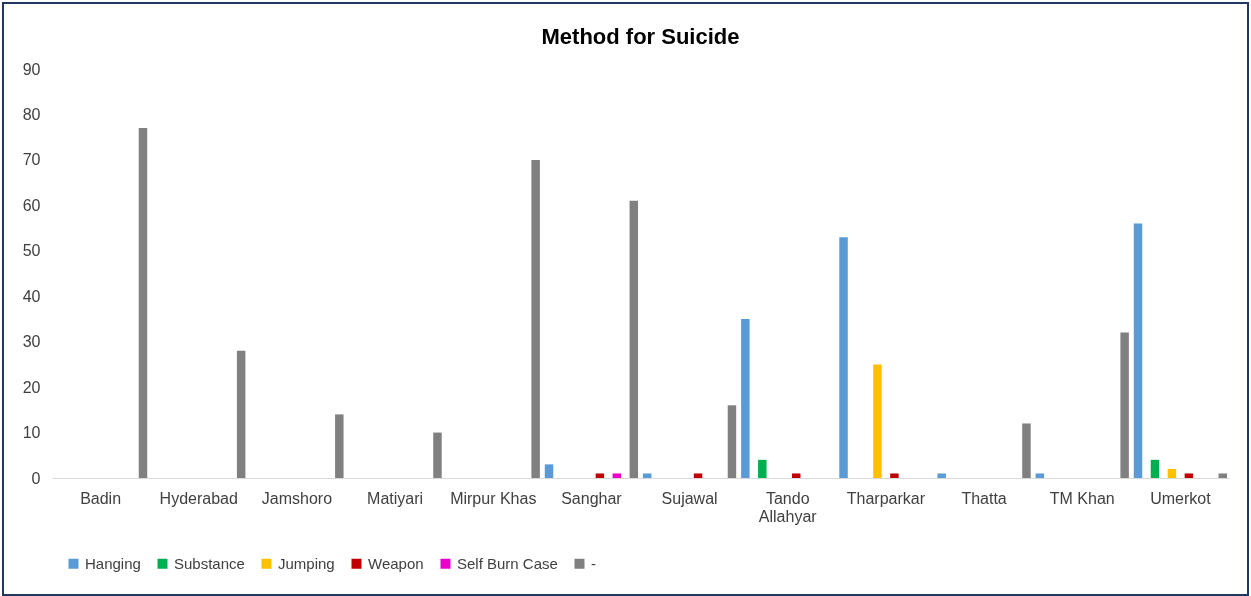  What do you see at coordinates (593, 563) in the screenshot?
I see `legend-label: -` at bounding box center [593, 563].